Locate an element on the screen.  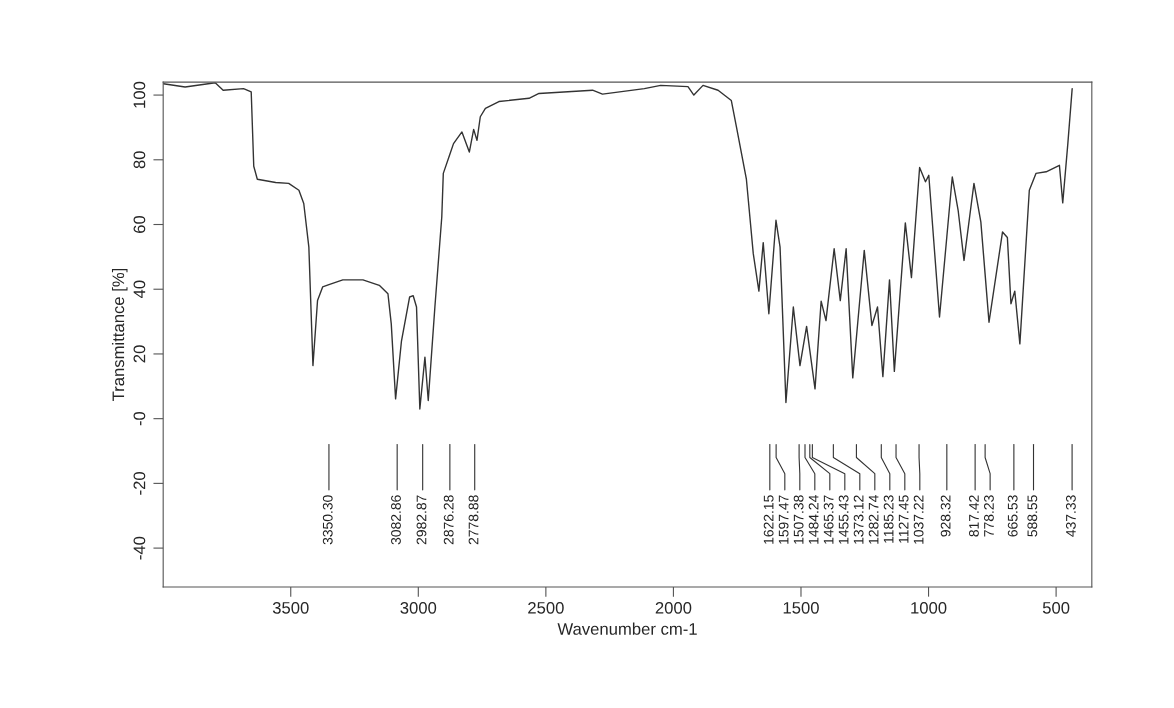
y-axis-title: Transmittance [%] is located at coordinates (119, 334).